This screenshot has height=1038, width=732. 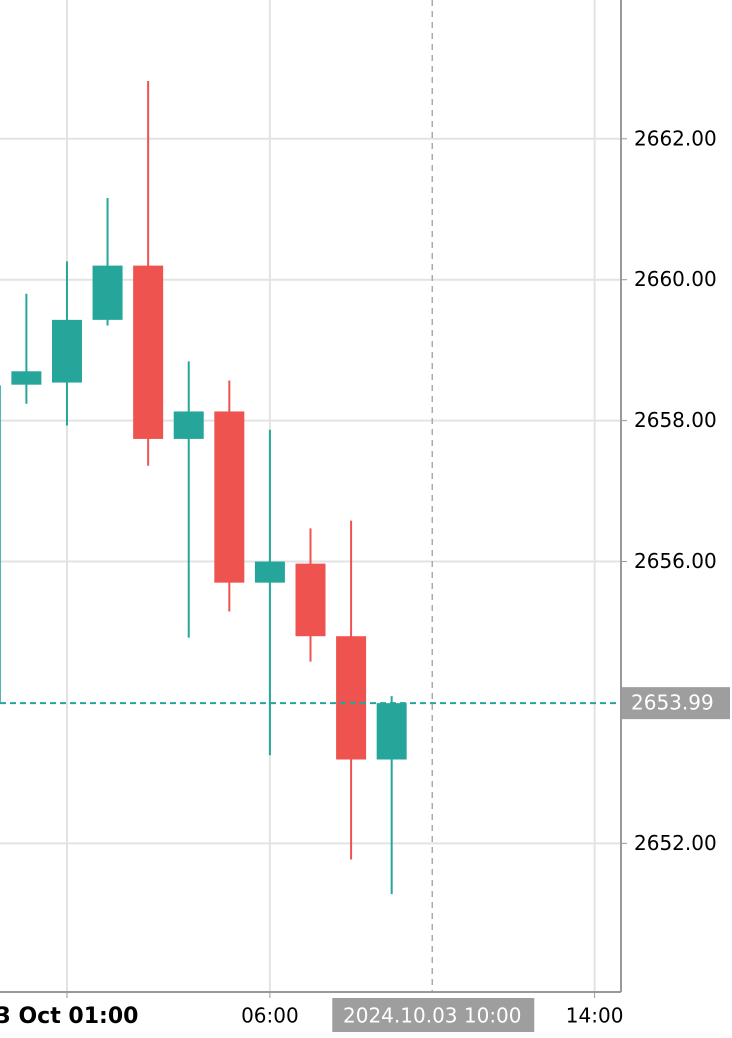 I want to click on x-tick-label: 3 Oct 01:00, so click(x=69, y=1016).